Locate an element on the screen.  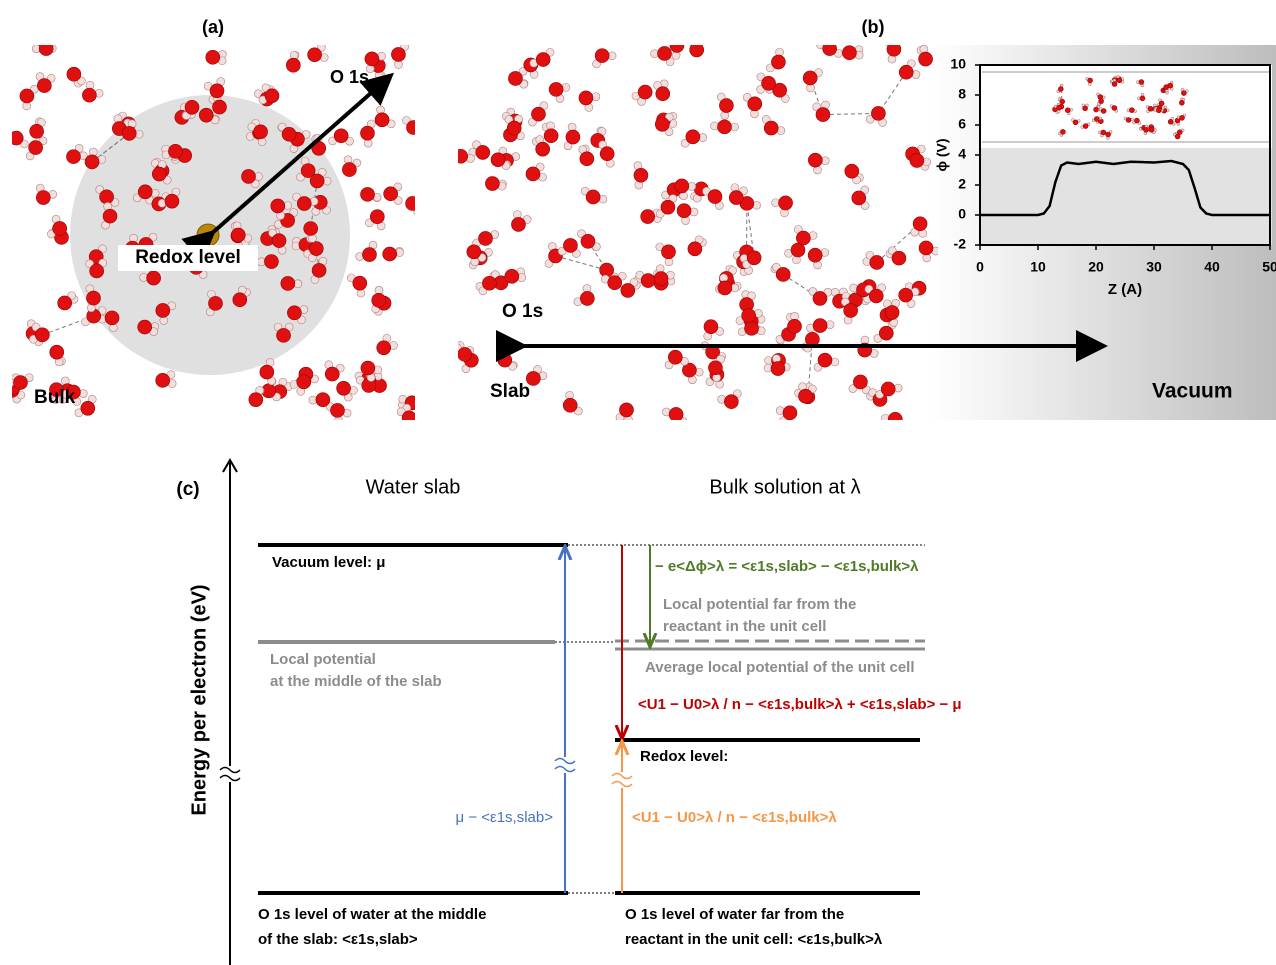
axis-arrowhead is located at coordinates (230, 465).